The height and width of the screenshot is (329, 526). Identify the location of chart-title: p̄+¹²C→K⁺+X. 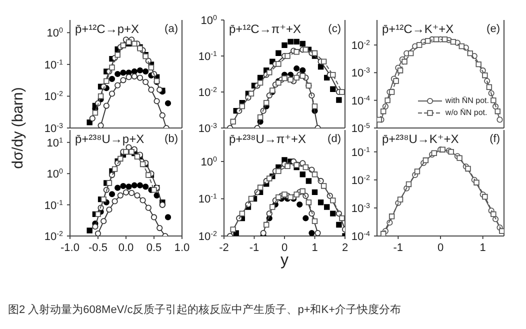
(418, 29).